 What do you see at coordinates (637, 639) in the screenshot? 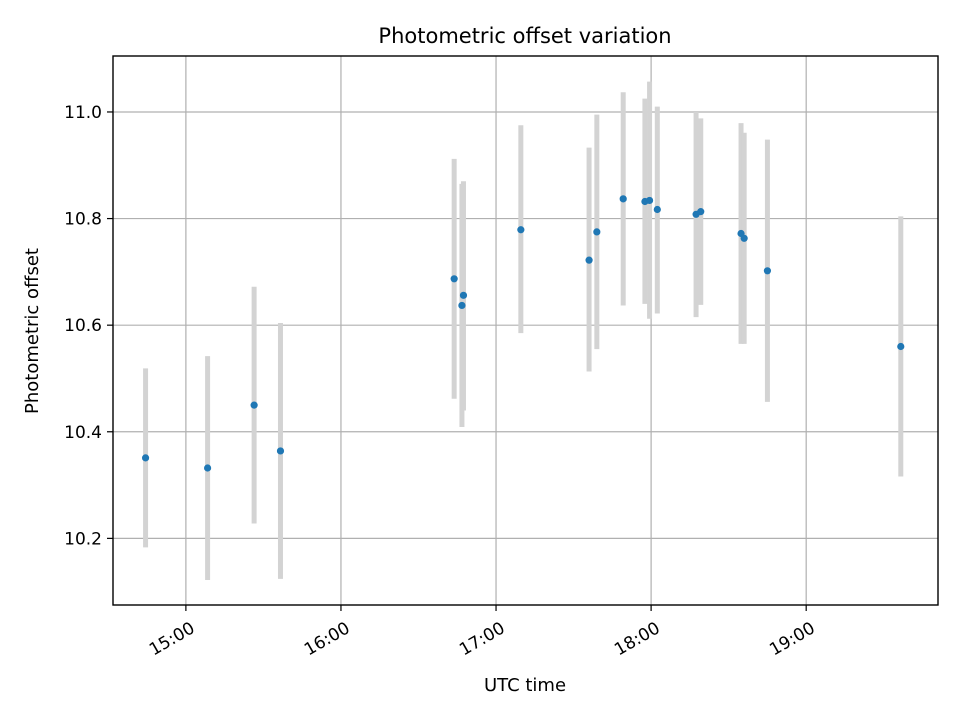
I see `x-tick-label: 18:00` at bounding box center [637, 639].